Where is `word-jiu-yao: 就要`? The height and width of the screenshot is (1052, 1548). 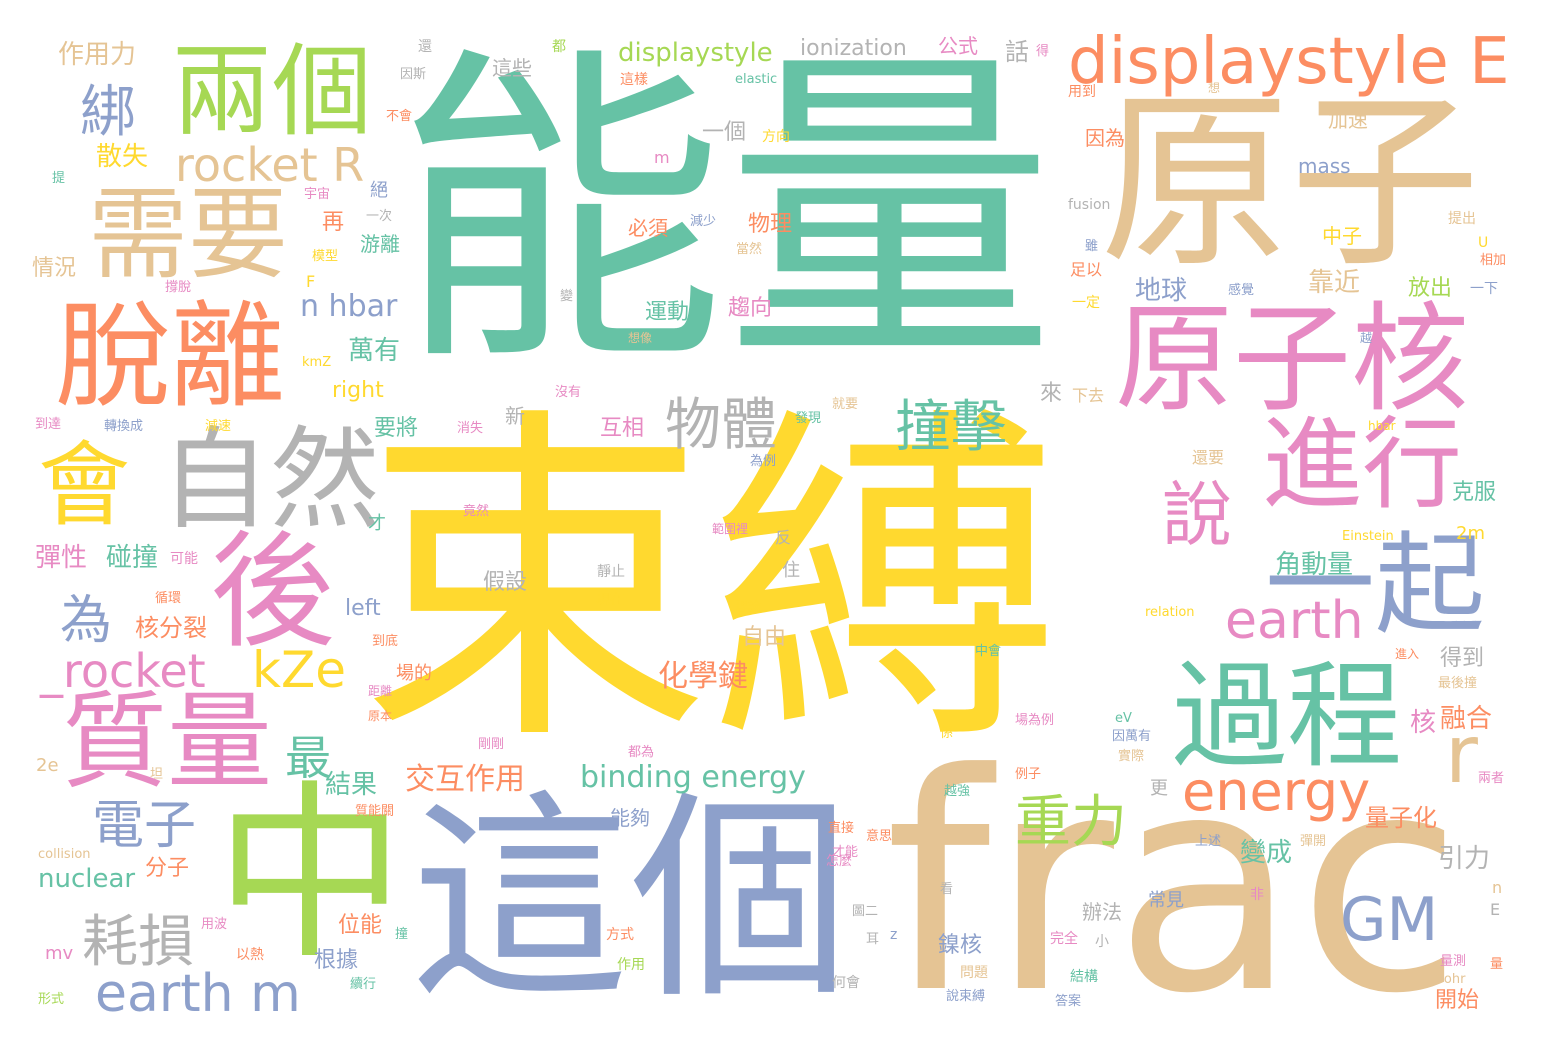
word-jiu-yao: 就要 is located at coordinates (845, 404).